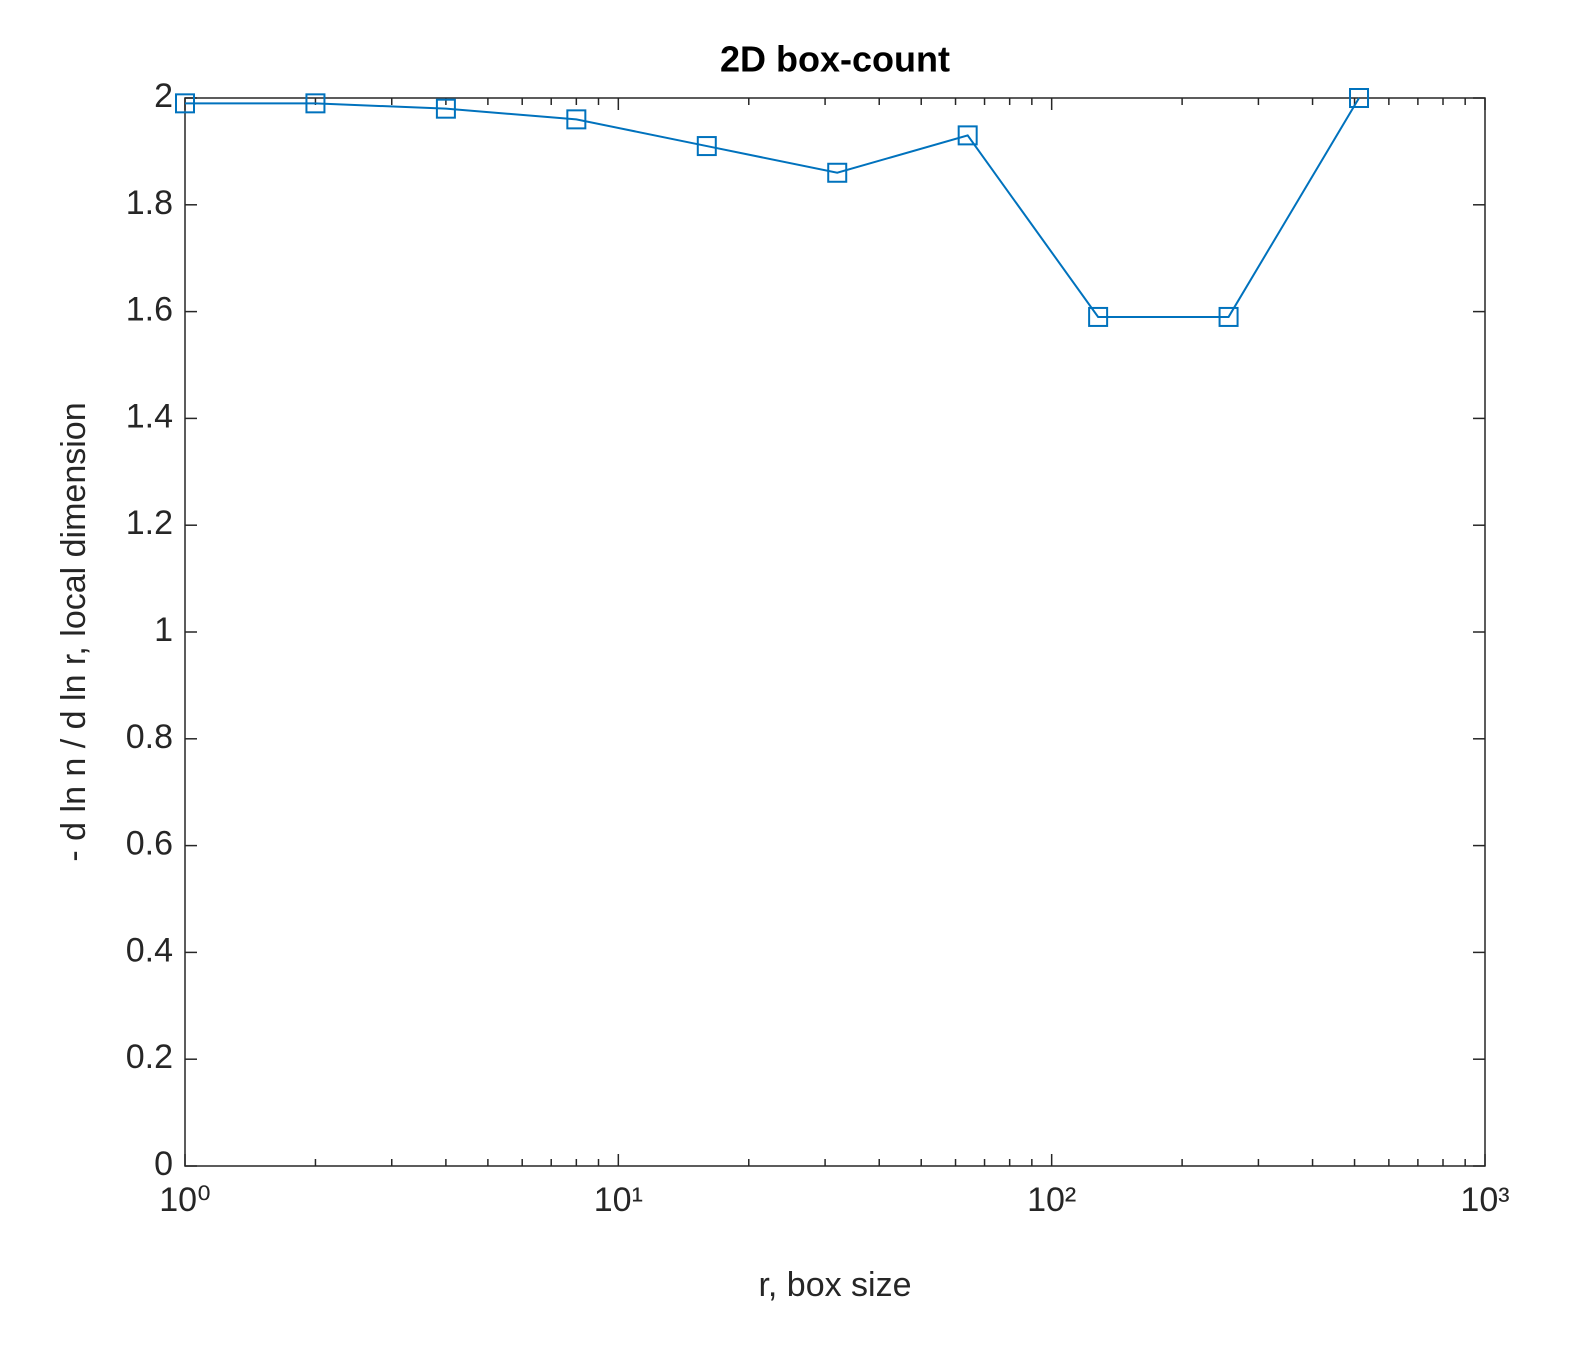  What do you see at coordinates (74, 631) in the screenshot?
I see `y-axis-label: - d ln n / d ln r, local dimension` at bounding box center [74, 631].